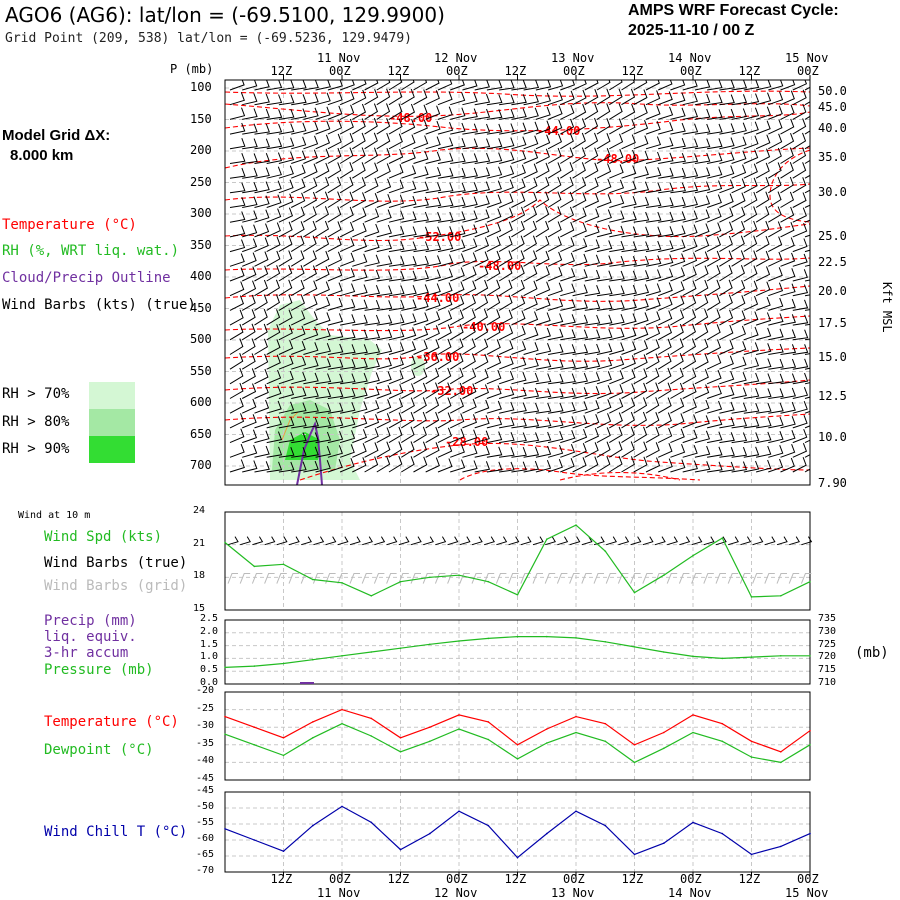 This screenshot has height=900, width=900. Describe the element at coordinates (116, 586) in the screenshot. I see `wind-barbs-grid-label: Wind Barbs (grid)` at that location.